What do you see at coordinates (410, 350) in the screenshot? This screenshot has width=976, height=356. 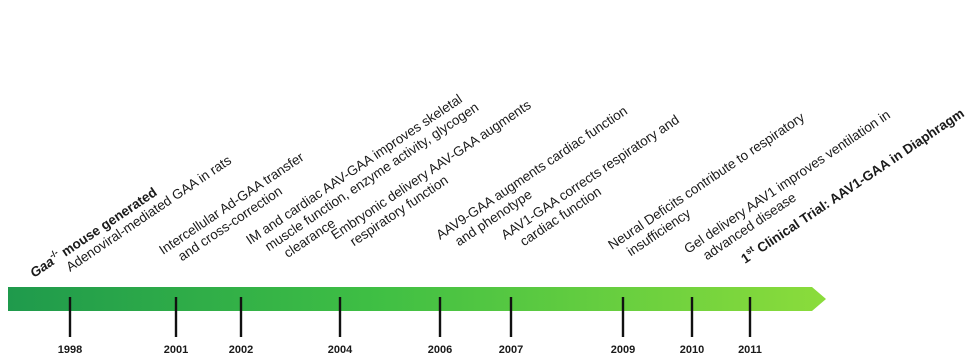 I see `year-labels: 1998 2001 2002 2004 2006 2007 2009 2010 2011` at bounding box center [410, 350].